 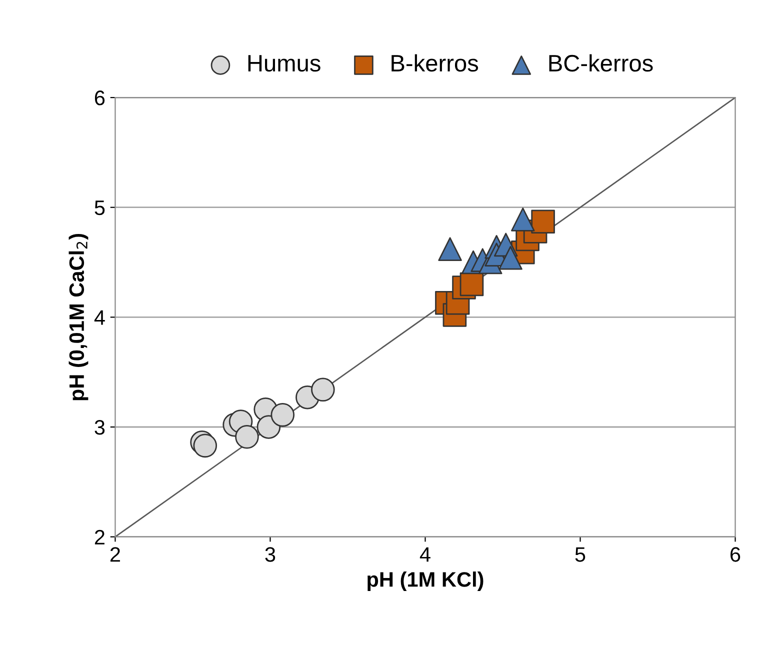 What do you see at coordinates (580, 554) in the screenshot?
I see `x-tick-label: 5` at bounding box center [580, 554].